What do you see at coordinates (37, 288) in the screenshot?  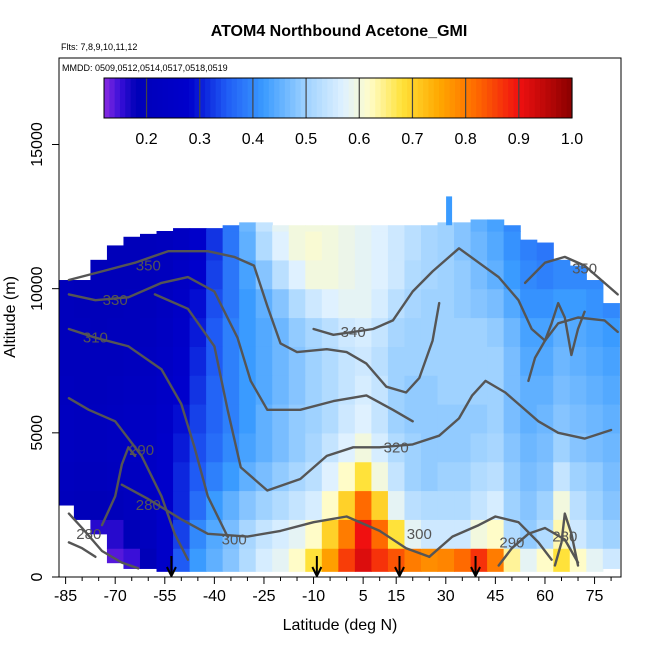 I see `y-tick-label: 10000` at bounding box center [37, 288].